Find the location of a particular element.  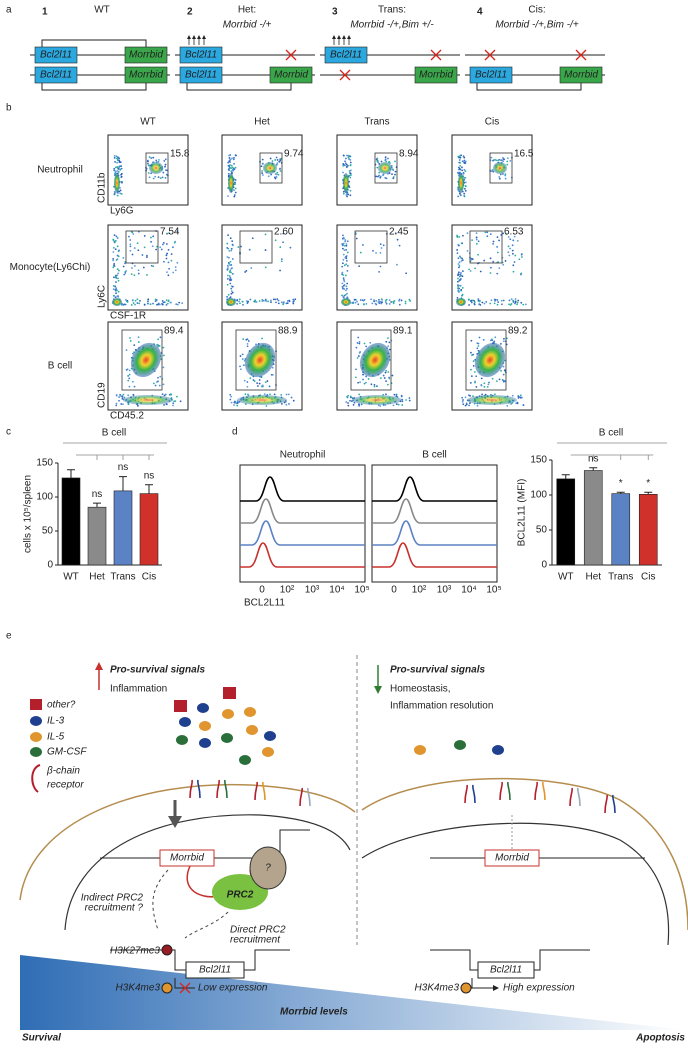

histone-label: H3K4me3 is located at coordinates (437, 988).